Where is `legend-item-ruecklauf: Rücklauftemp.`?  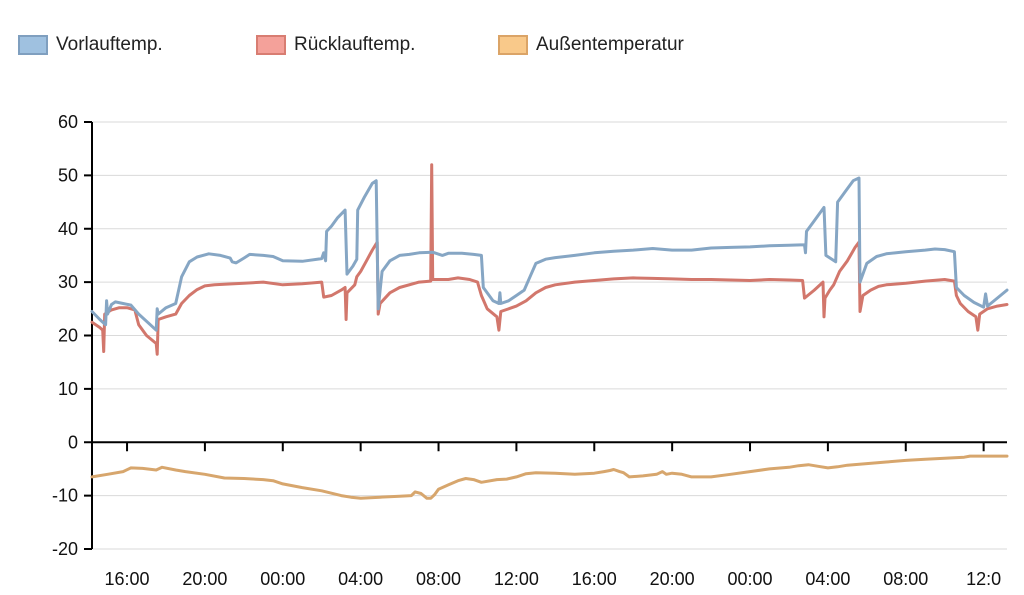 legend-item-ruecklauf: Rücklauftemp. is located at coordinates (335, 45).